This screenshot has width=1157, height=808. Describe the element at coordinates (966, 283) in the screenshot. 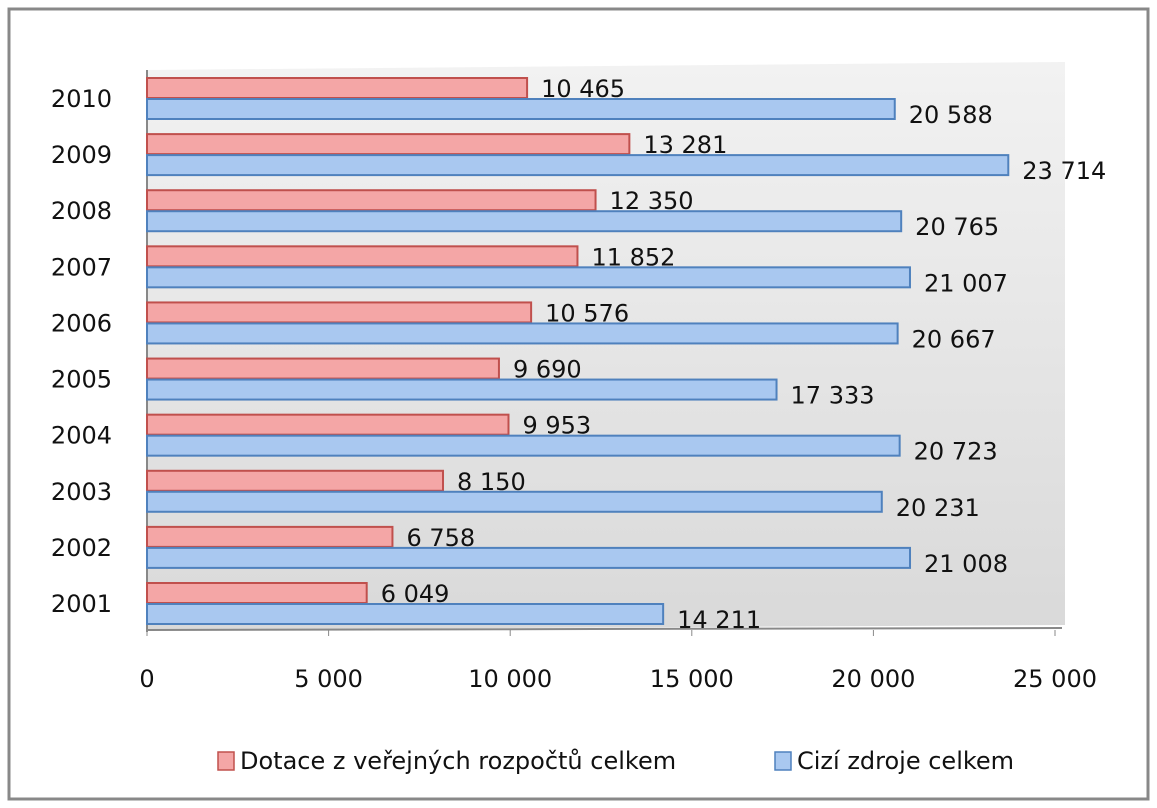

I see `data-label: 21 007` at that location.